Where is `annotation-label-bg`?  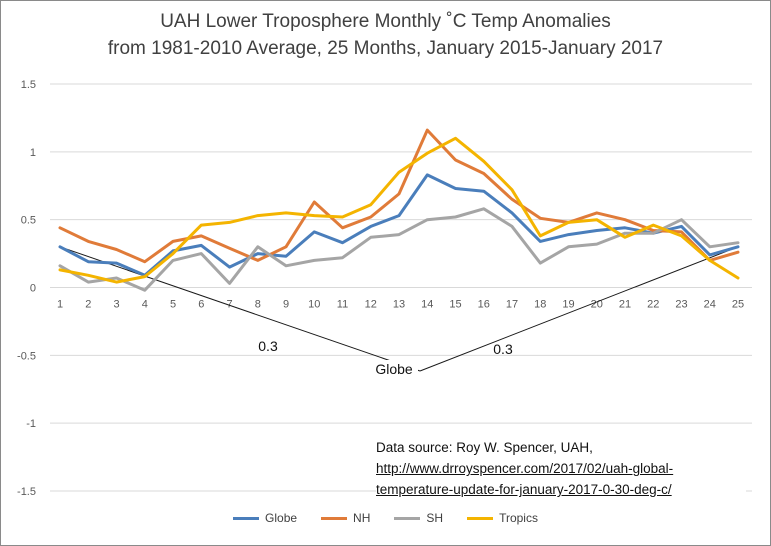 annotation-label-bg is located at coordinates (394, 369).